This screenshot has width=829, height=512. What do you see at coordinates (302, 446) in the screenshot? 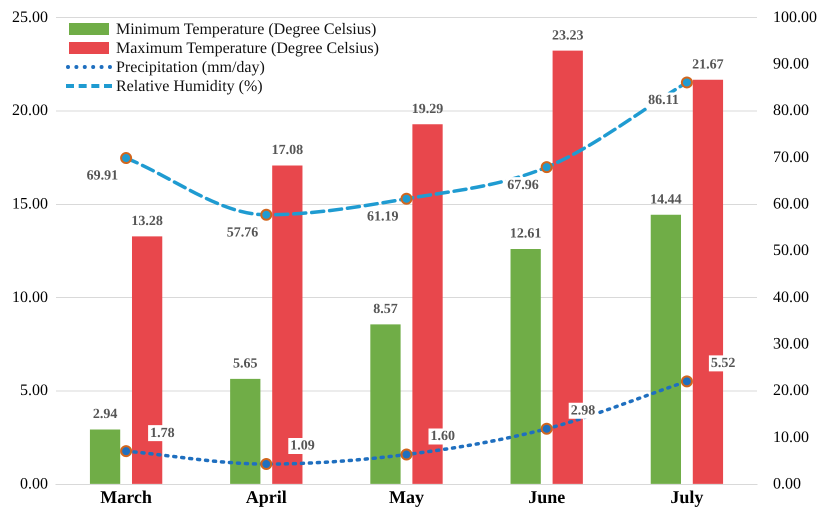
I see `data-label: 1.09` at bounding box center [302, 446].